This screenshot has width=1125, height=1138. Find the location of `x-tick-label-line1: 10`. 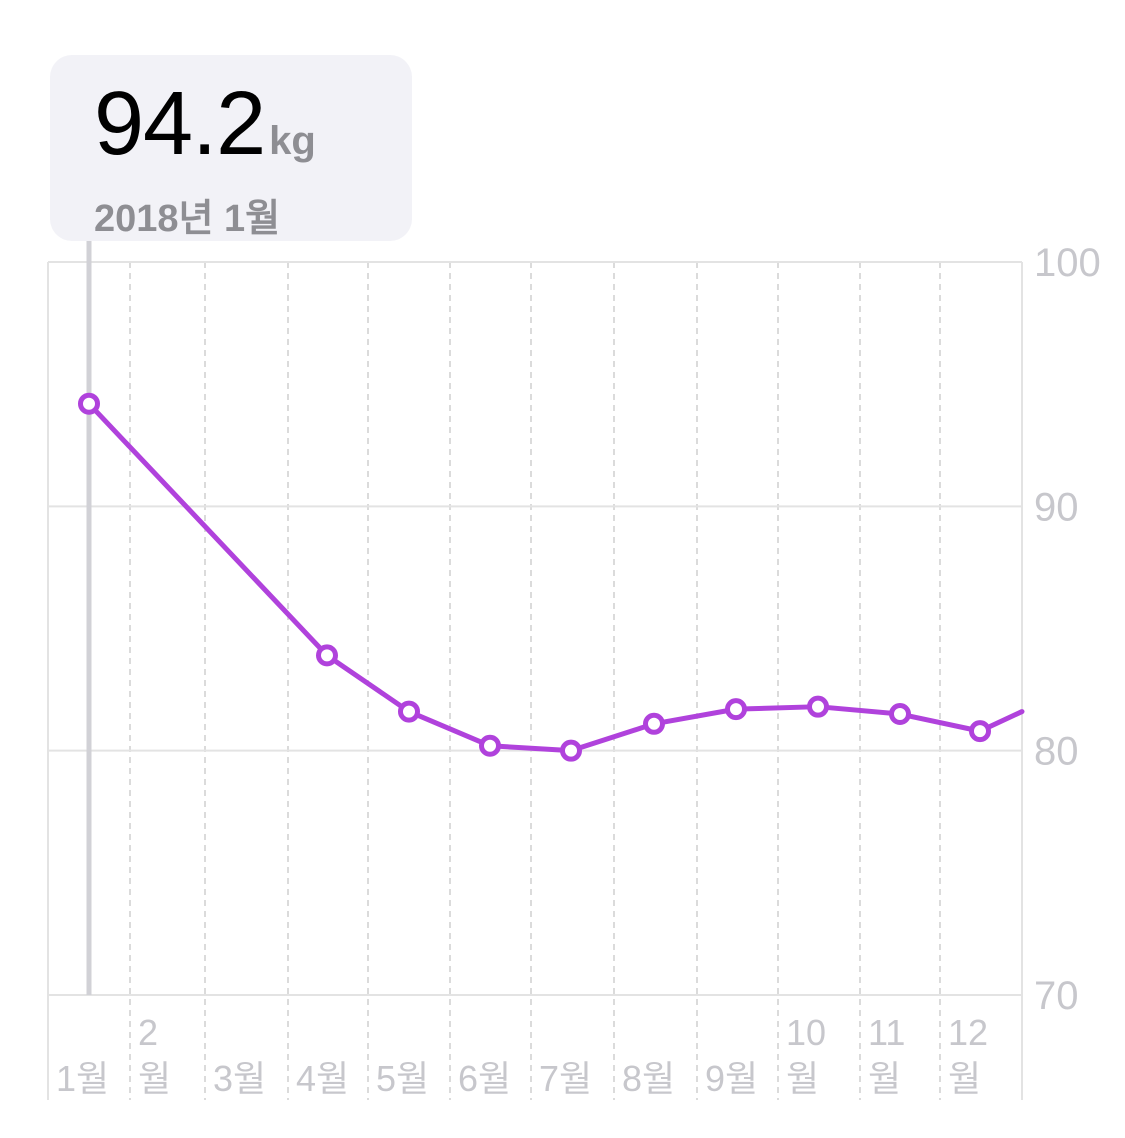

x-tick-label-line1: 10 is located at coordinates (806, 1032).